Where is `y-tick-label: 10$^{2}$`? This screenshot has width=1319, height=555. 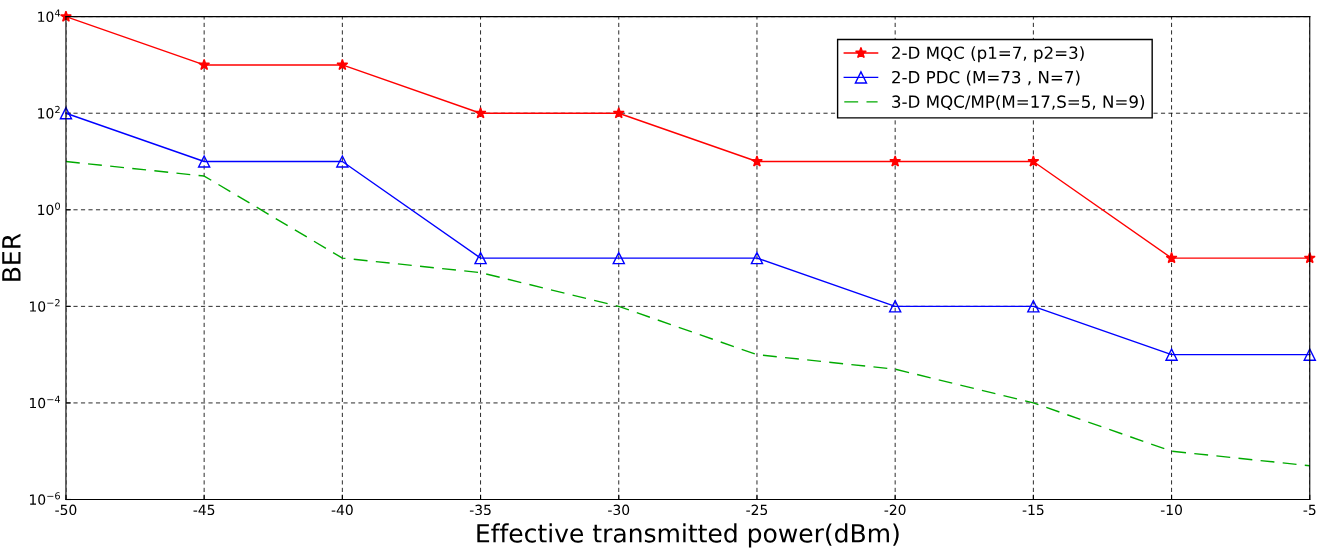 y-tick-label: 10$^{2}$ is located at coordinates (49, 112).